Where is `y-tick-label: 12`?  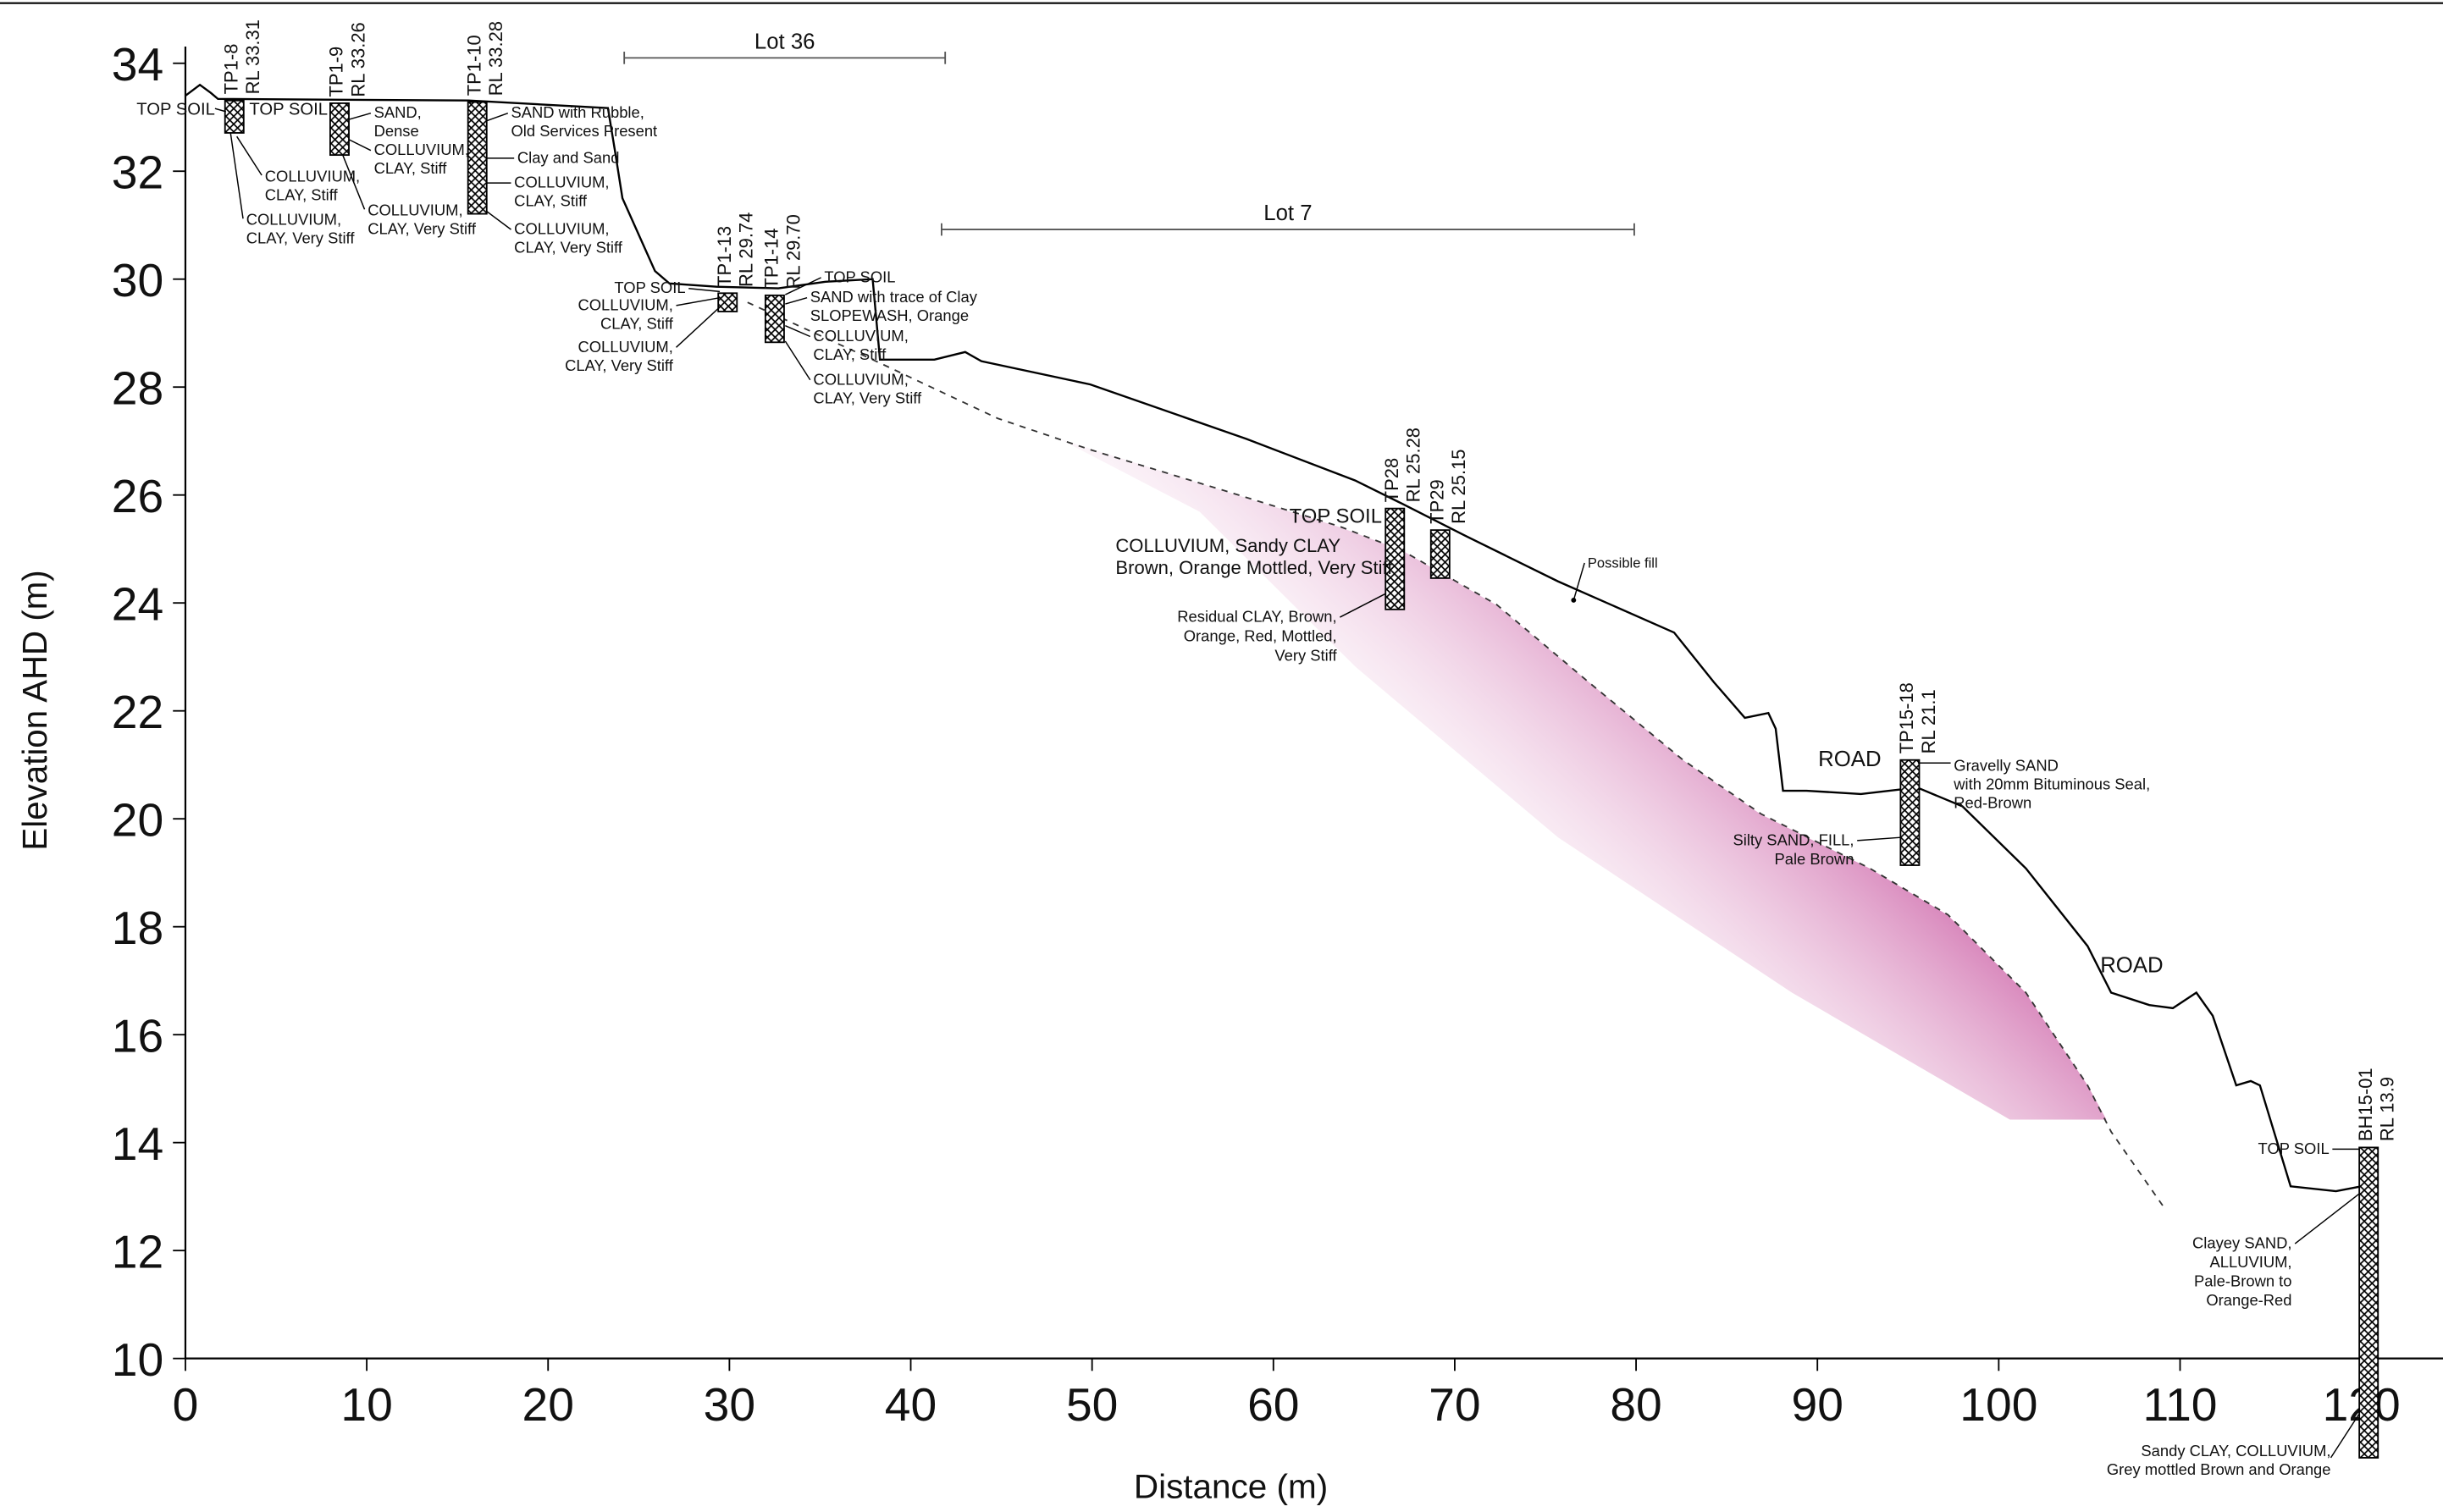 y-tick-label: 12 is located at coordinates (138, 1251).